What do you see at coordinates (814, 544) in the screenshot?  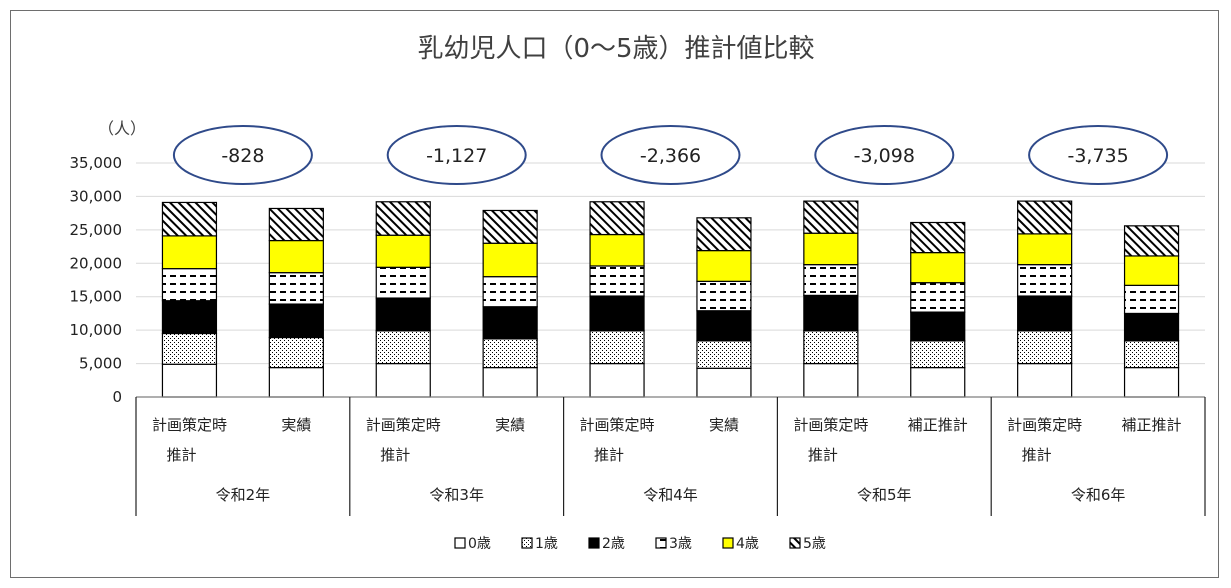 I see `legend-label: 5歳` at bounding box center [814, 544].